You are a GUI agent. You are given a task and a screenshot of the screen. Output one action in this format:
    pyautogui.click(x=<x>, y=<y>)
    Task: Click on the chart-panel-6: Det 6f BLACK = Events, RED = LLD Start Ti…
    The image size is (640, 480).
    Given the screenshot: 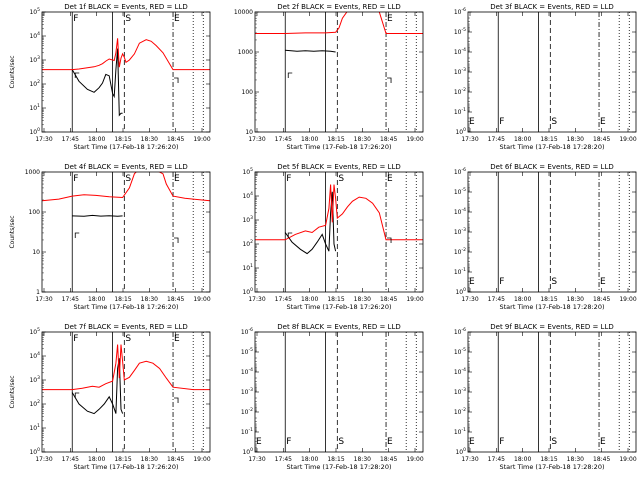 What is the action you would take?
    pyautogui.click(x=545, y=237)
    